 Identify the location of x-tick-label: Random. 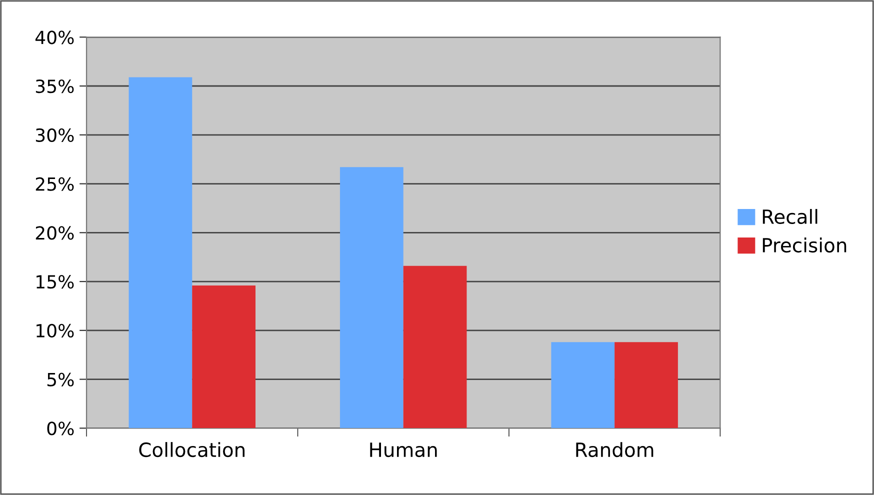
(615, 450).